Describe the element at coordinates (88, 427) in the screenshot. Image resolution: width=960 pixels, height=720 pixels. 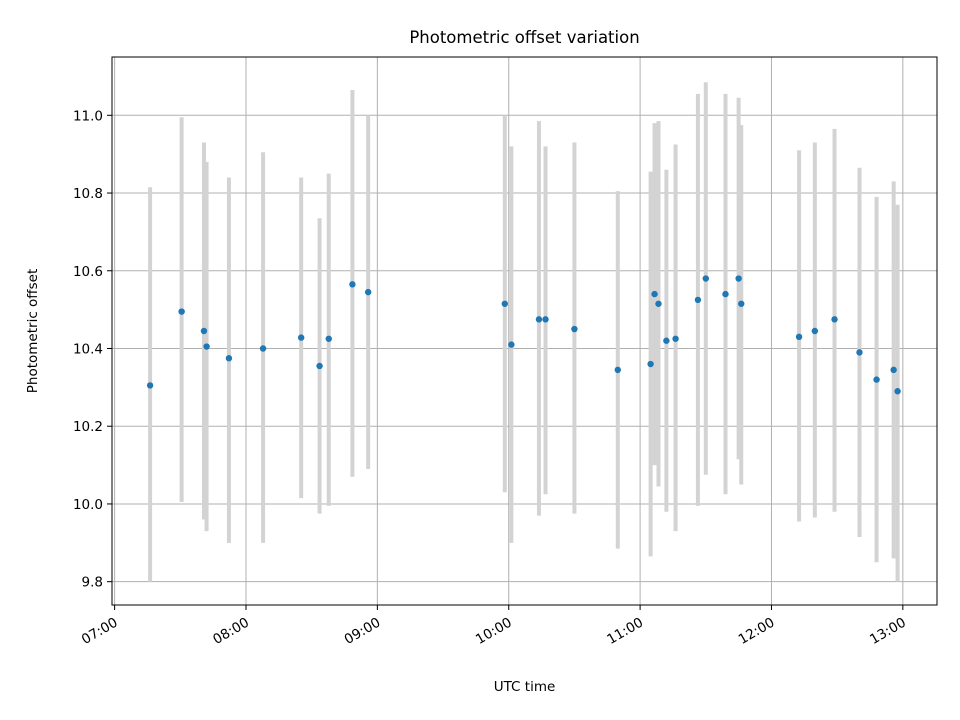
I see `y-tick-label: 10.2` at that location.